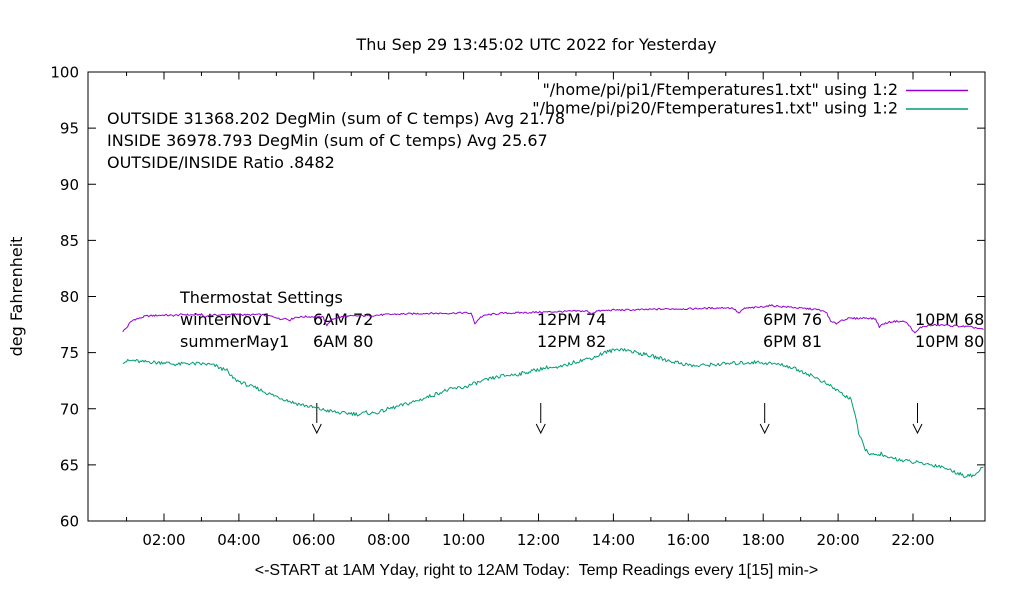  What do you see at coordinates (343, 341) in the screenshot?
I see `thermostat-summer-6am: 6AM 80` at bounding box center [343, 341].